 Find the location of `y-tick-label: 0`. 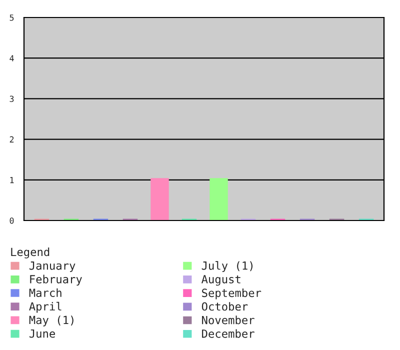

y-tick-label: 0 is located at coordinates (12, 221).